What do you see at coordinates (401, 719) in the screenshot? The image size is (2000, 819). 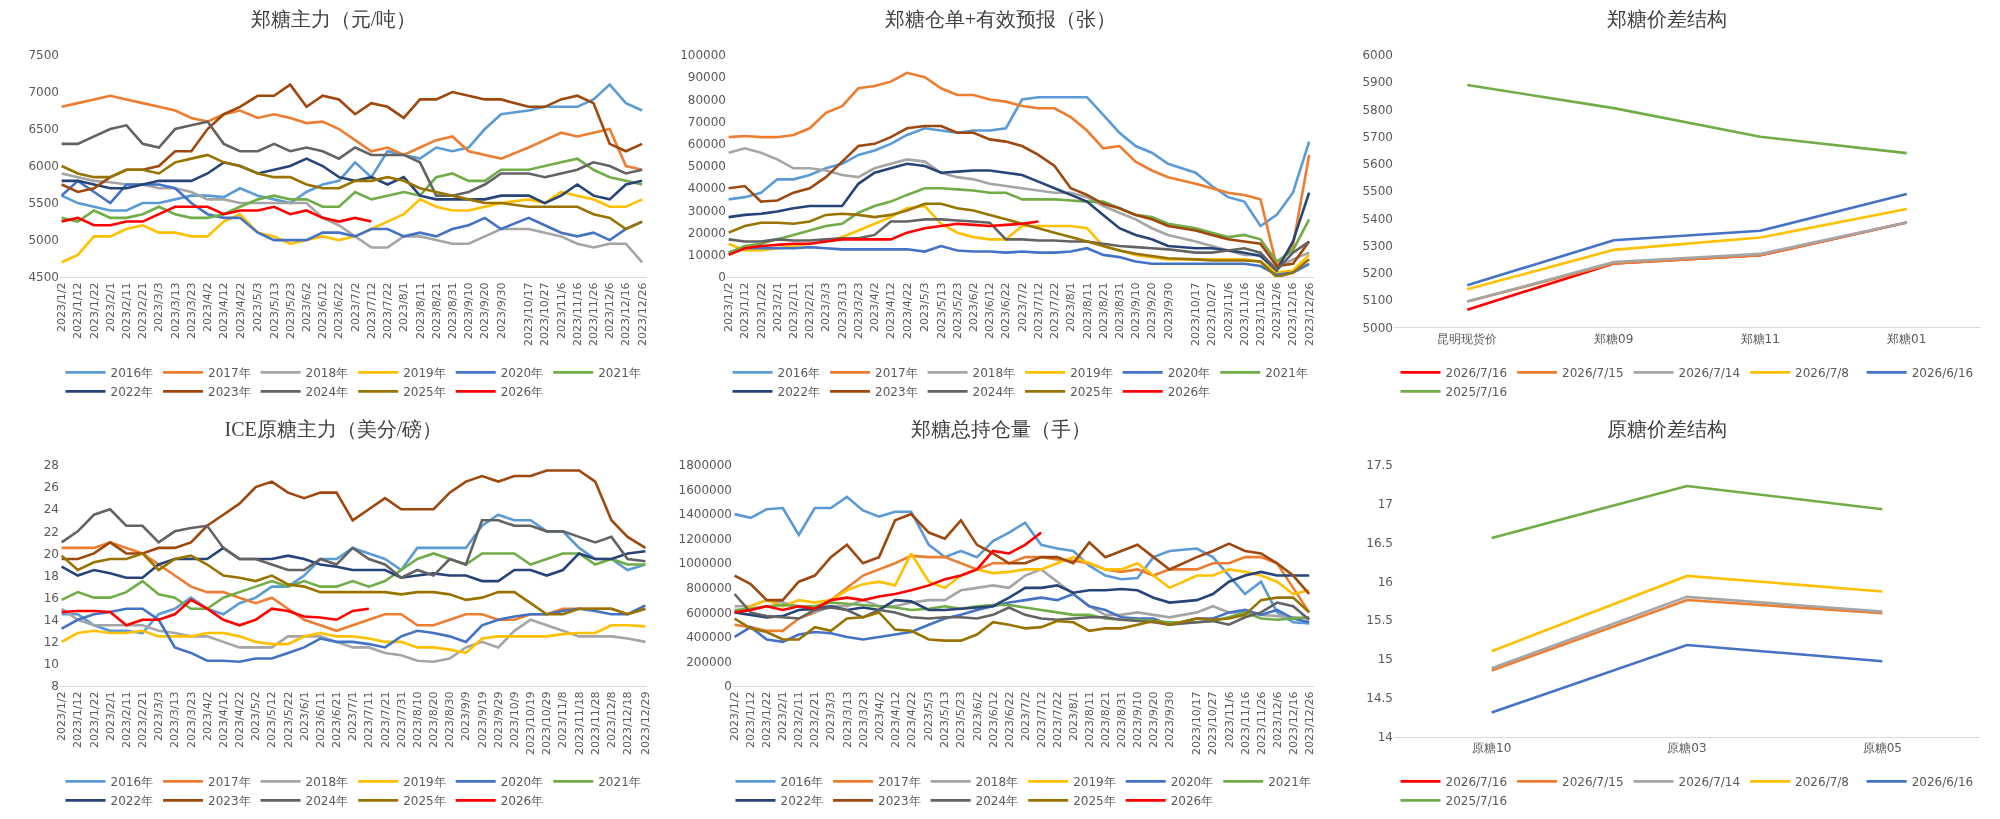 I see `x-tick-label: 2023/7/31` at bounding box center [401, 719].